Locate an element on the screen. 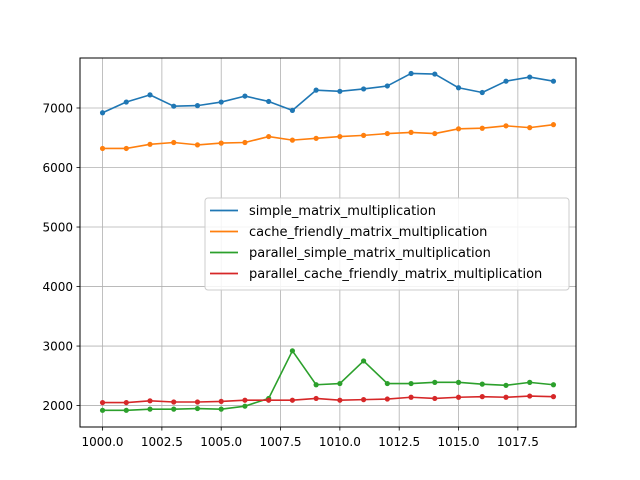 This screenshot has height=480, width=640. x-tick-label: 1010.0 is located at coordinates (340, 442).